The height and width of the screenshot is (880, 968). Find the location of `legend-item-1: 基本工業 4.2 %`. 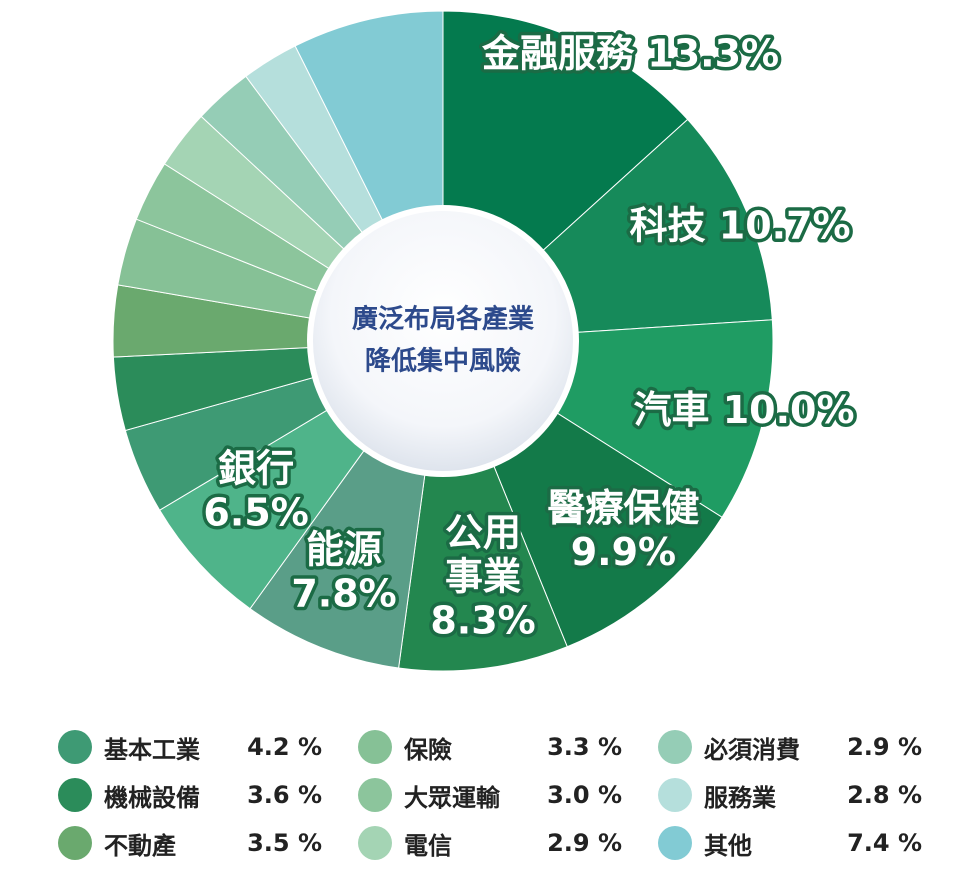

legend-item-1: 基本工業 4.2 % is located at coordinates (208, 747).